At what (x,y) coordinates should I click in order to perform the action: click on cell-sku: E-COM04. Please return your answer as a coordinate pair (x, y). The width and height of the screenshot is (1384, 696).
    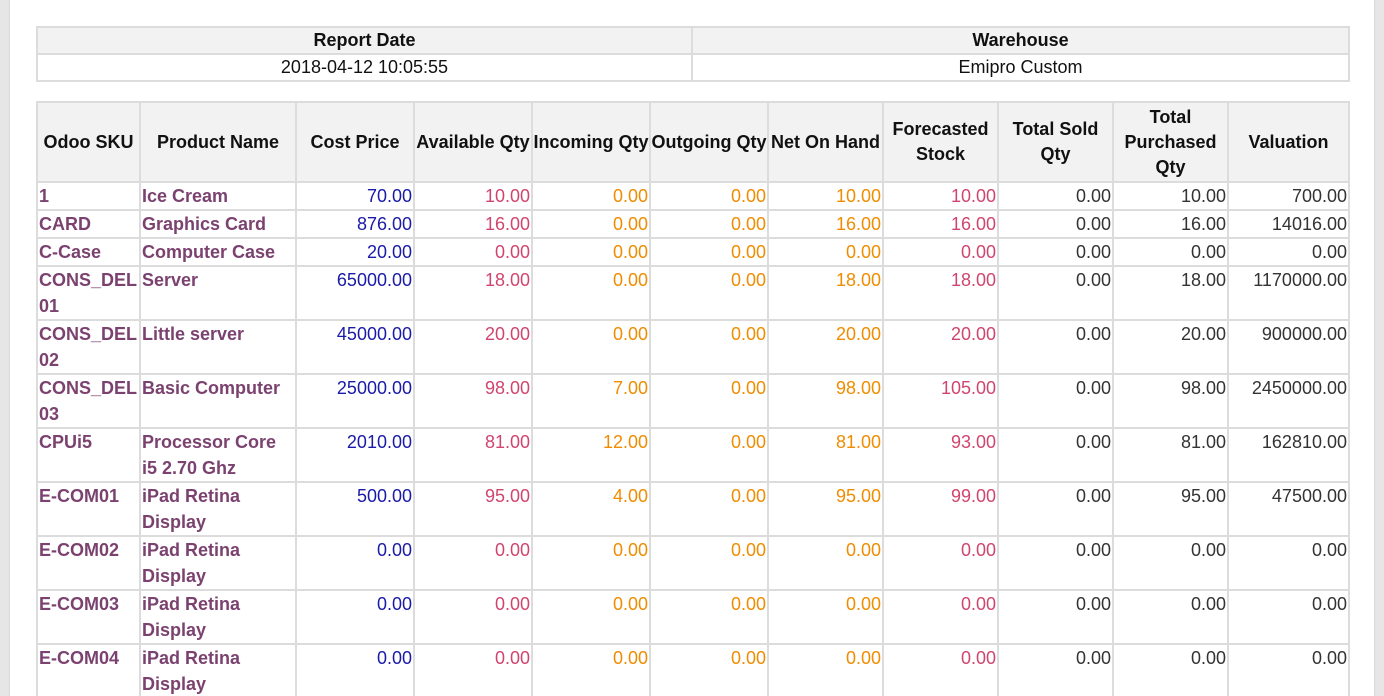
    Looking at the image, I should click on (88, 669).